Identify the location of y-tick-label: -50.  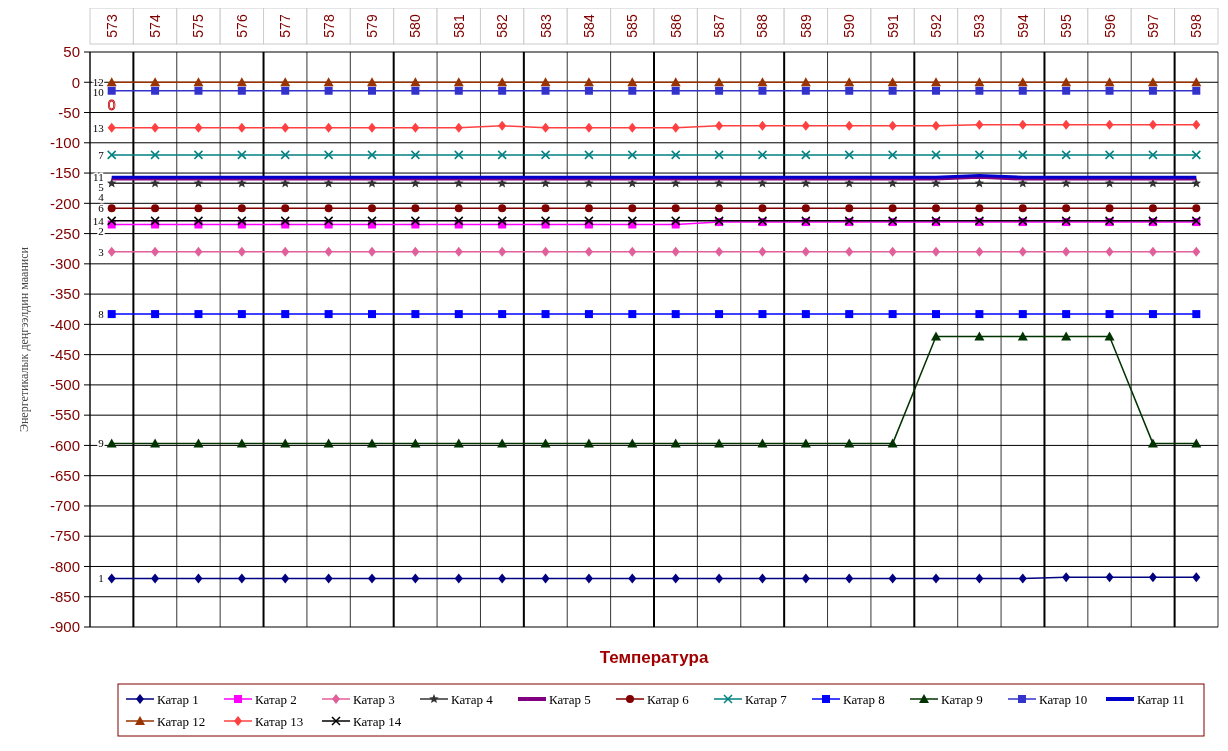
(69, 112).